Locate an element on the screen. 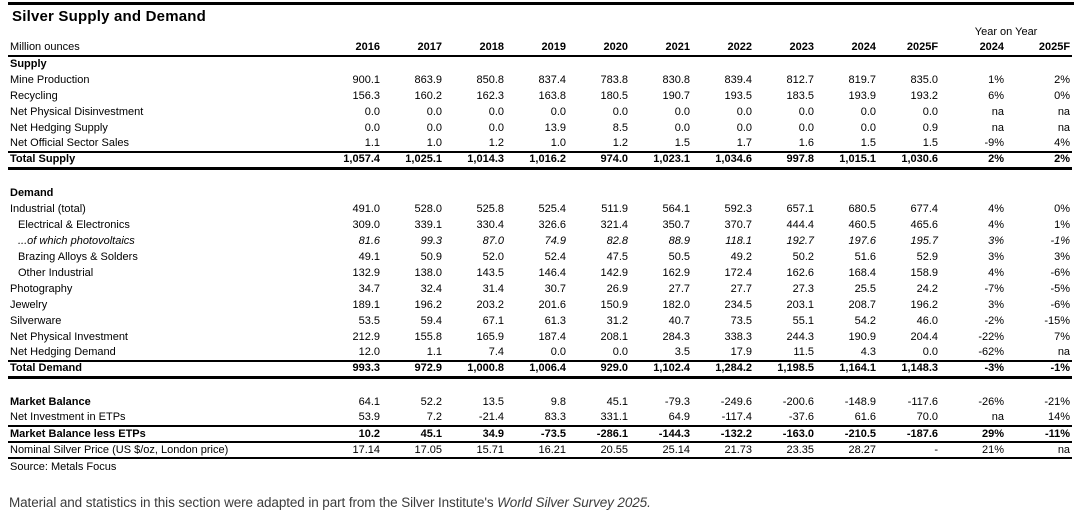 The width and height of the screenshot is (1080, 513). value-cell: -117.4 is located at coordinates (736, 417).